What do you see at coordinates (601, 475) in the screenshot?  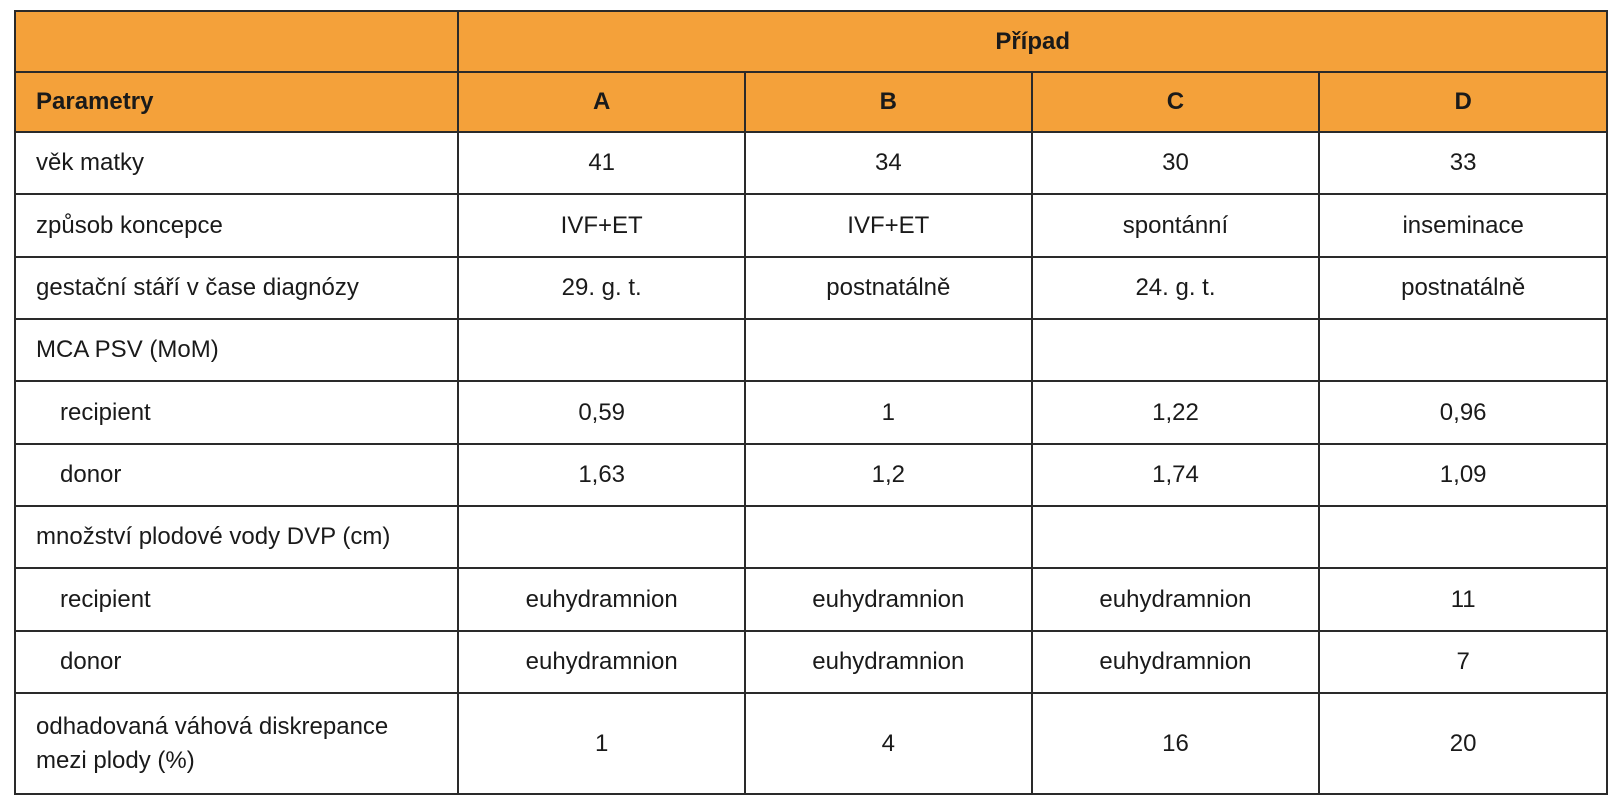 I see `cell-a: 1,63` at bounding box center [601, 475].